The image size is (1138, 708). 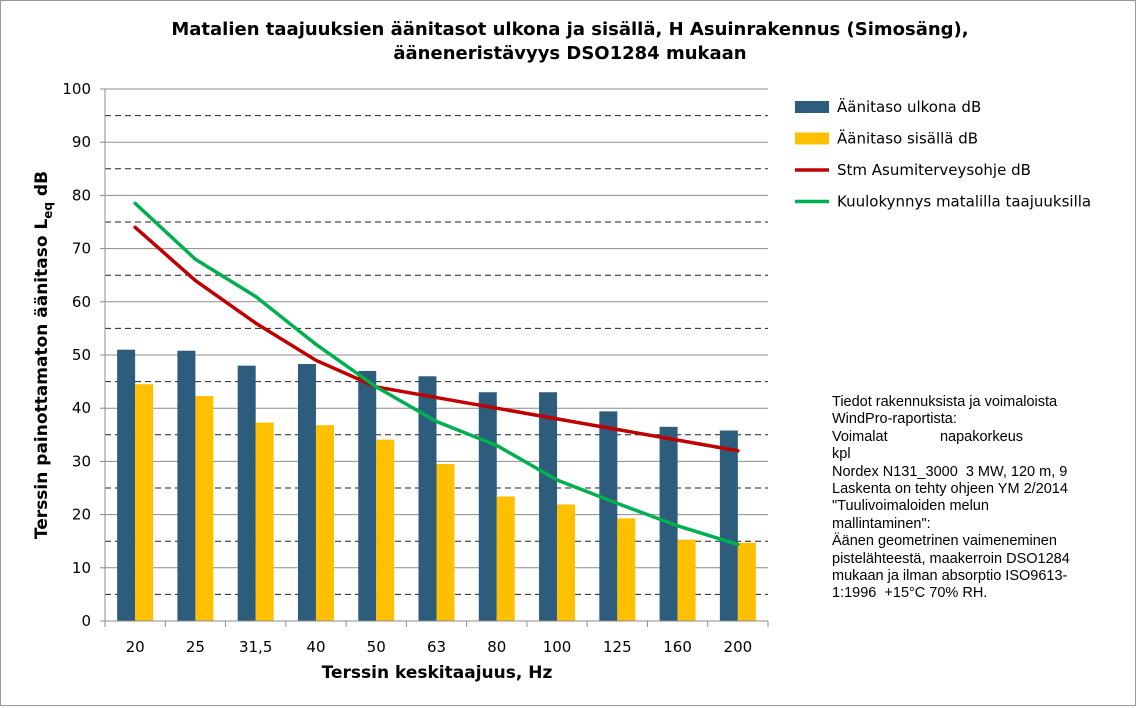 I want to click on y-tick-label: 70, so click(x=81, y=249).